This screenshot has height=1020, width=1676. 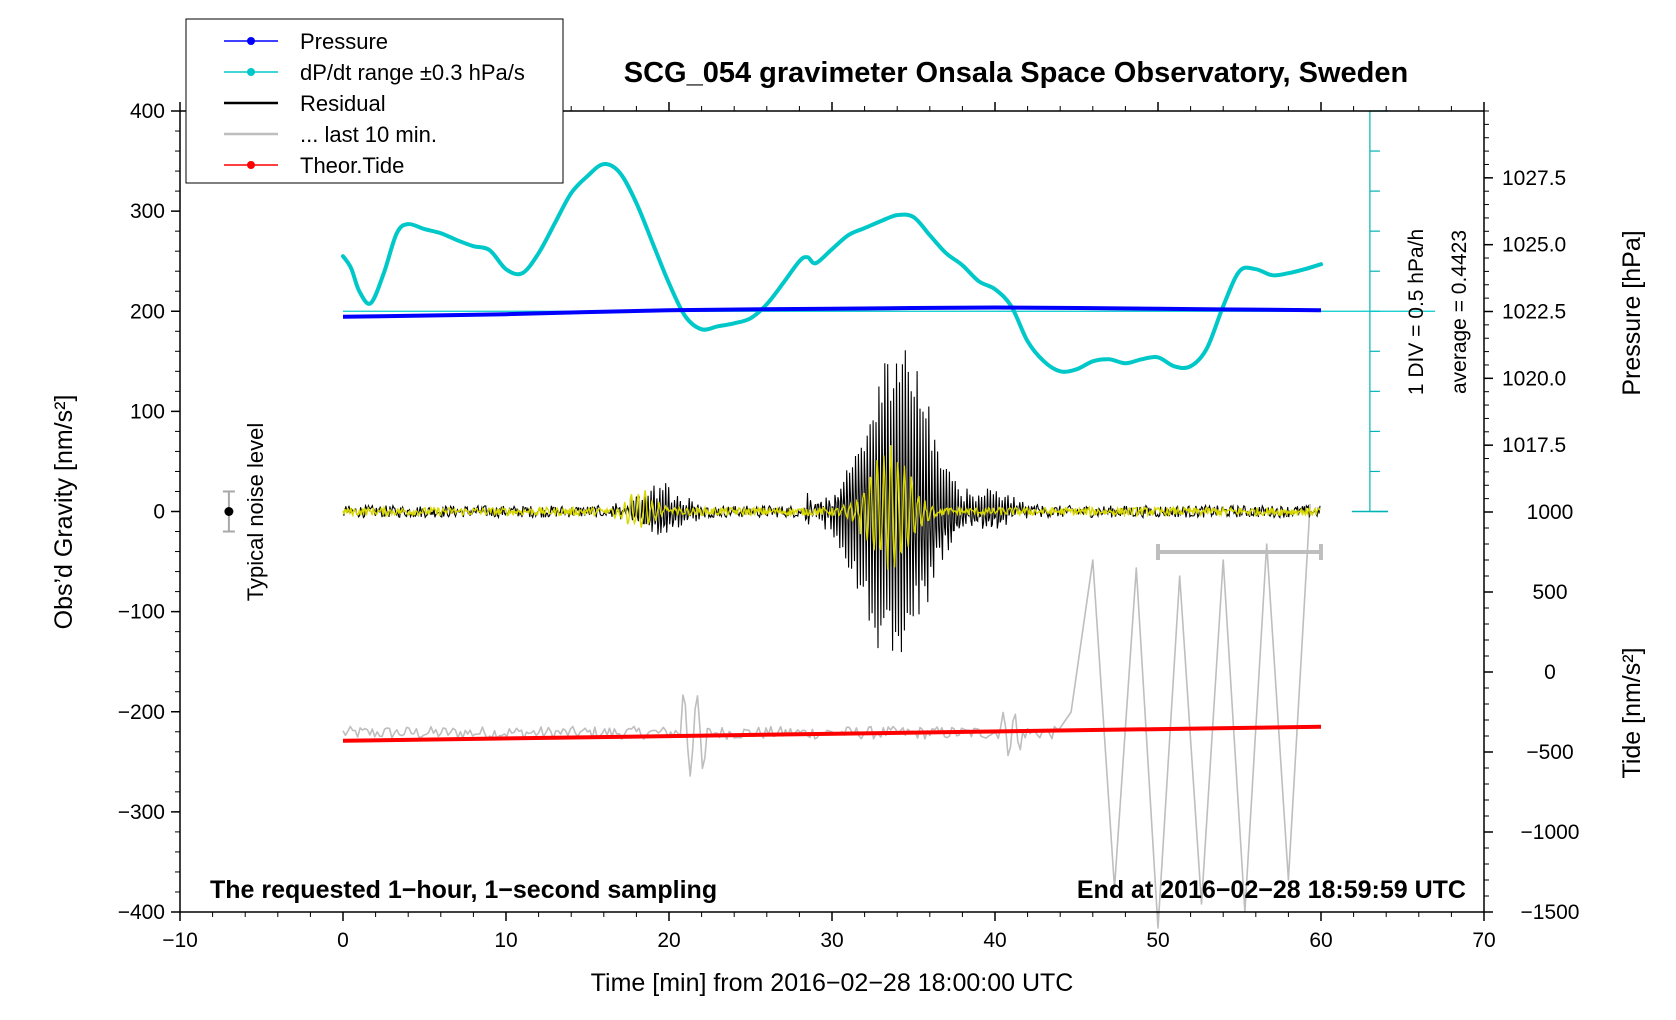 What do you see at coordinates (668, 940) in the screenshot?
I see `x-tick-label: 20` at bounding box center [668, 940].